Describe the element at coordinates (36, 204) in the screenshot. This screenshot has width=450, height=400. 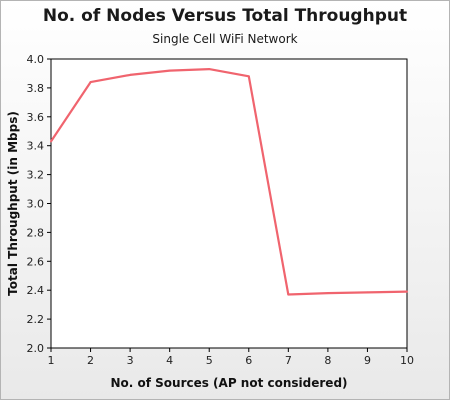
I see `y-tick-label: 3.0` at that location.